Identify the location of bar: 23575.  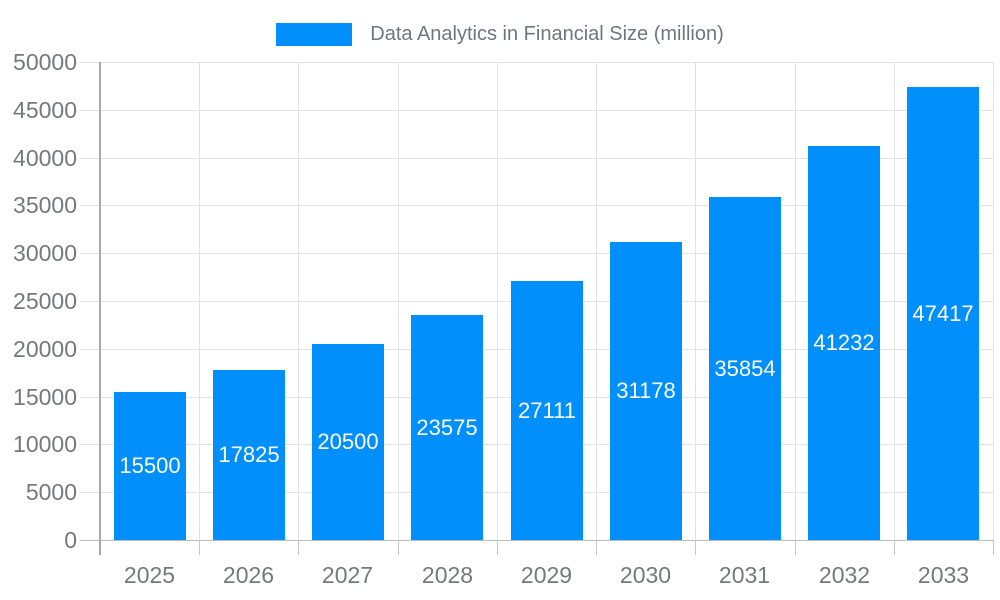
(447, 427).